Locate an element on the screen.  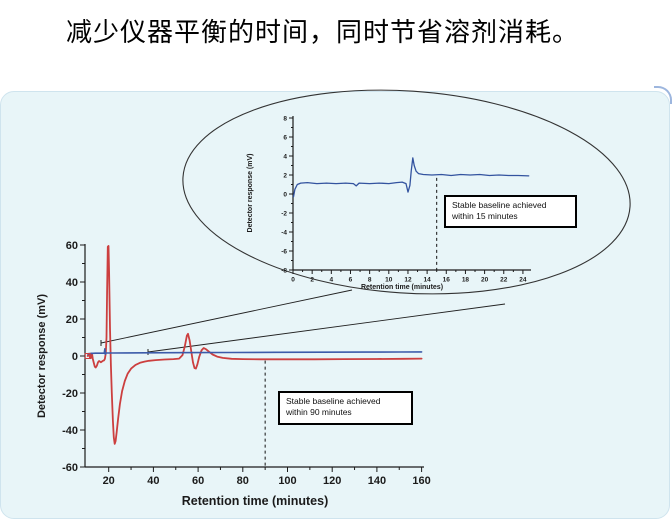
leader-line-lower is located at coordinates (326, 328).